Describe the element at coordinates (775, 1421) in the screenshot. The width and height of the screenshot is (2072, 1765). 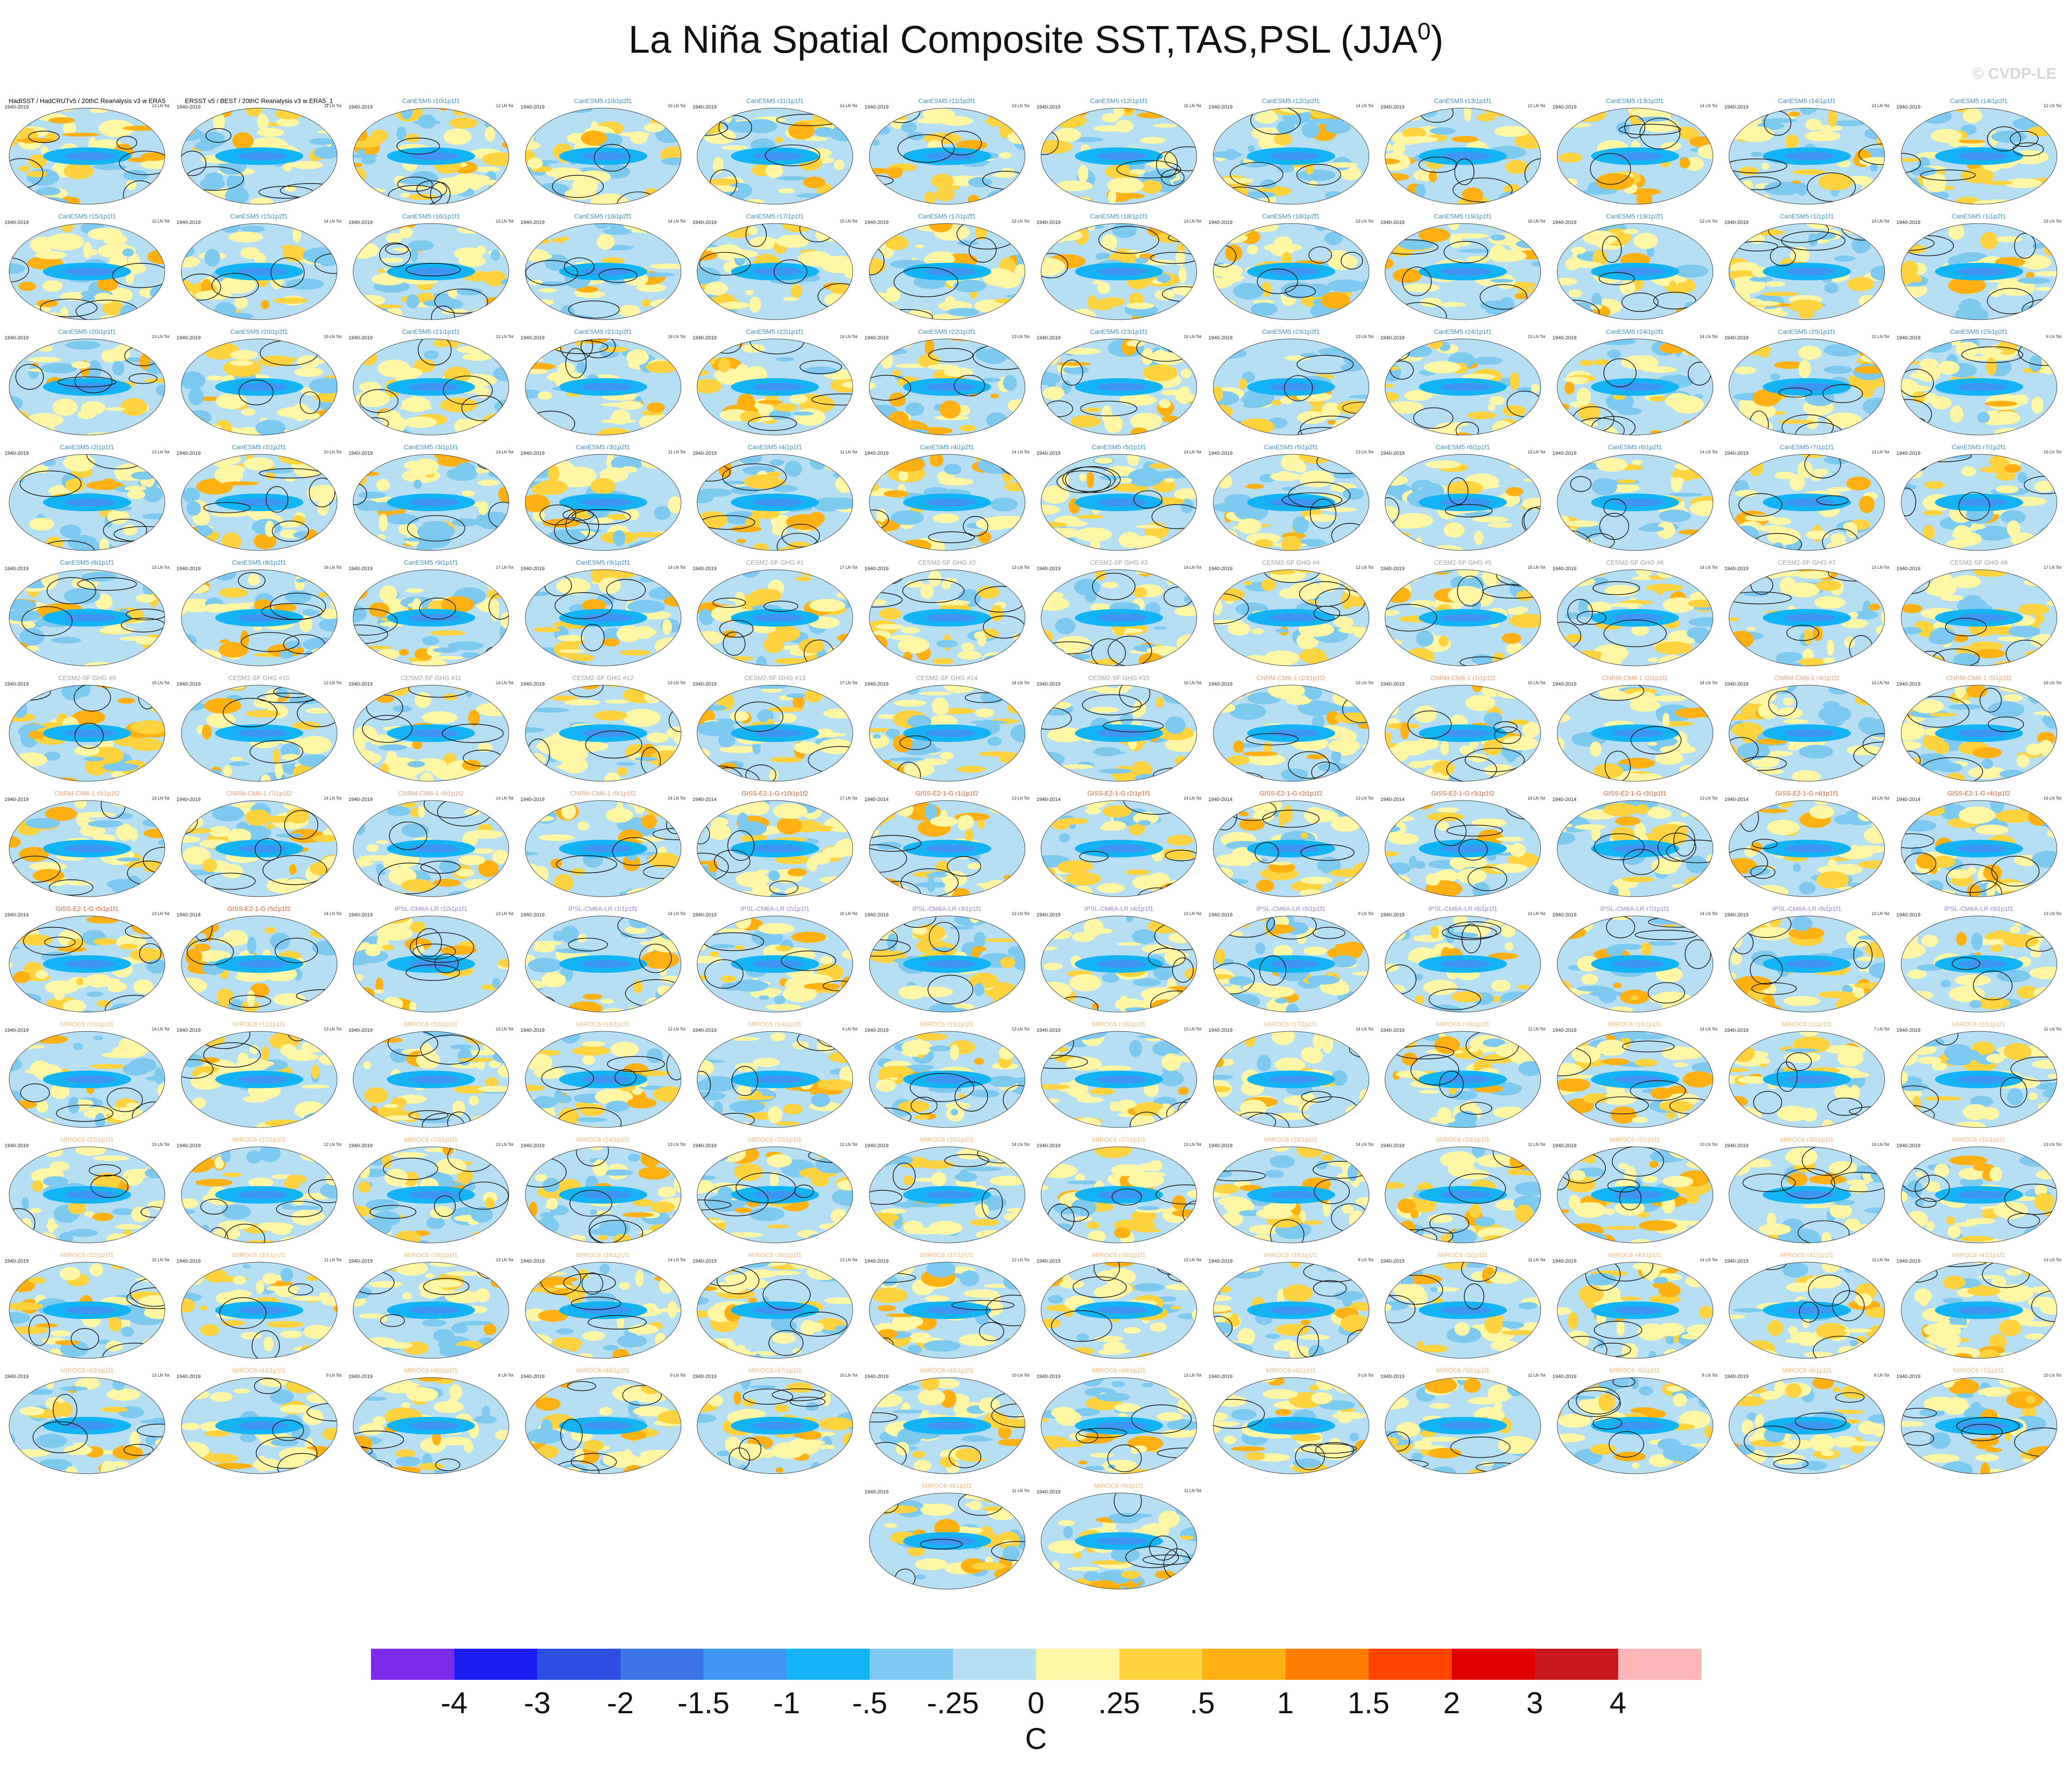
I see `map-panel: MIROC6 r47i1p1f1 1940-2019 10 LN Tot` at that location.